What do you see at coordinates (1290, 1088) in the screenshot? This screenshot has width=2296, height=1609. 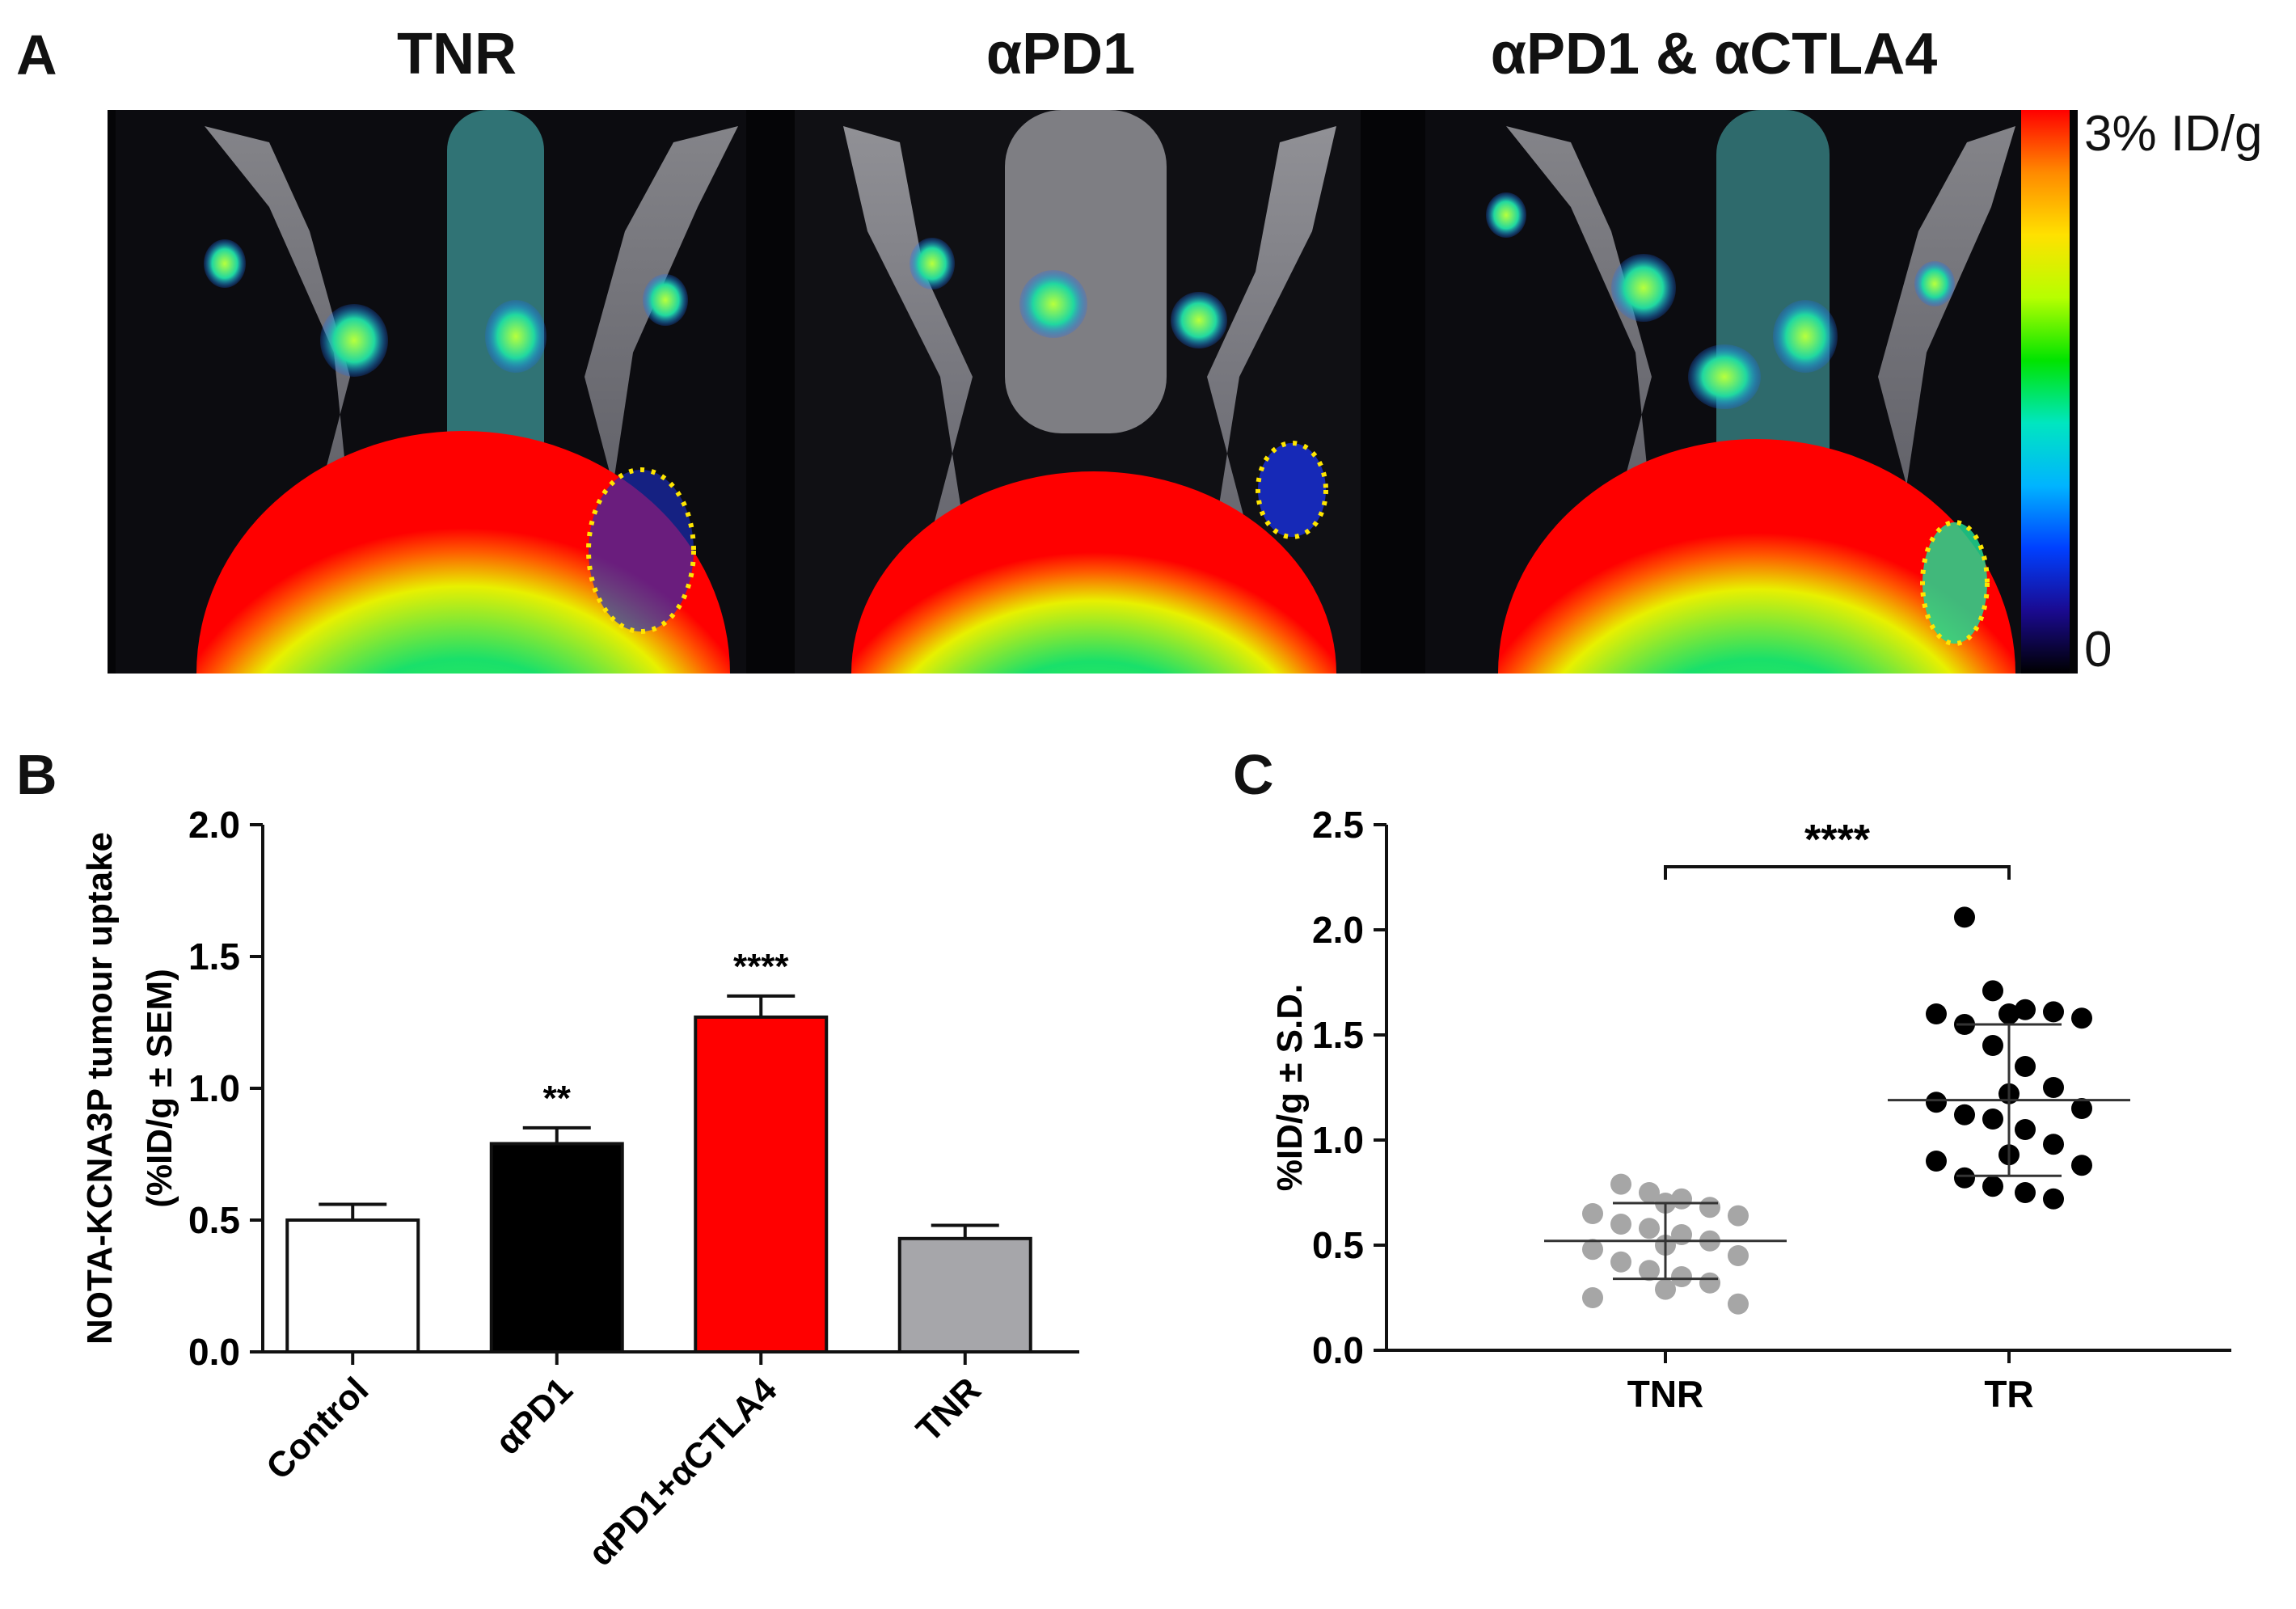 I see `y-axis-label: %ID/g ± S.D.` at bounding box center [1290, 1088].